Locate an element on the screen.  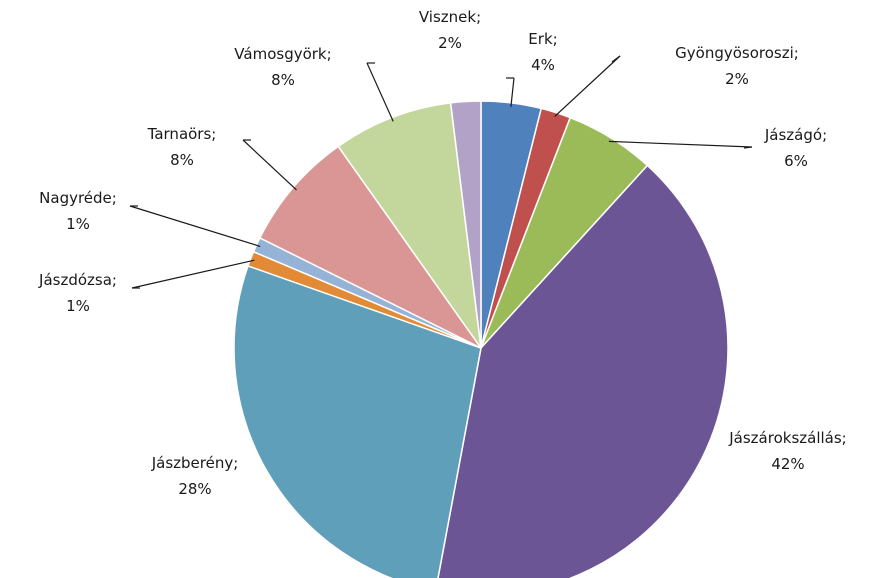
data-label-nagyrede: Nagyréde; 1% is located at coordinates (78, 211).